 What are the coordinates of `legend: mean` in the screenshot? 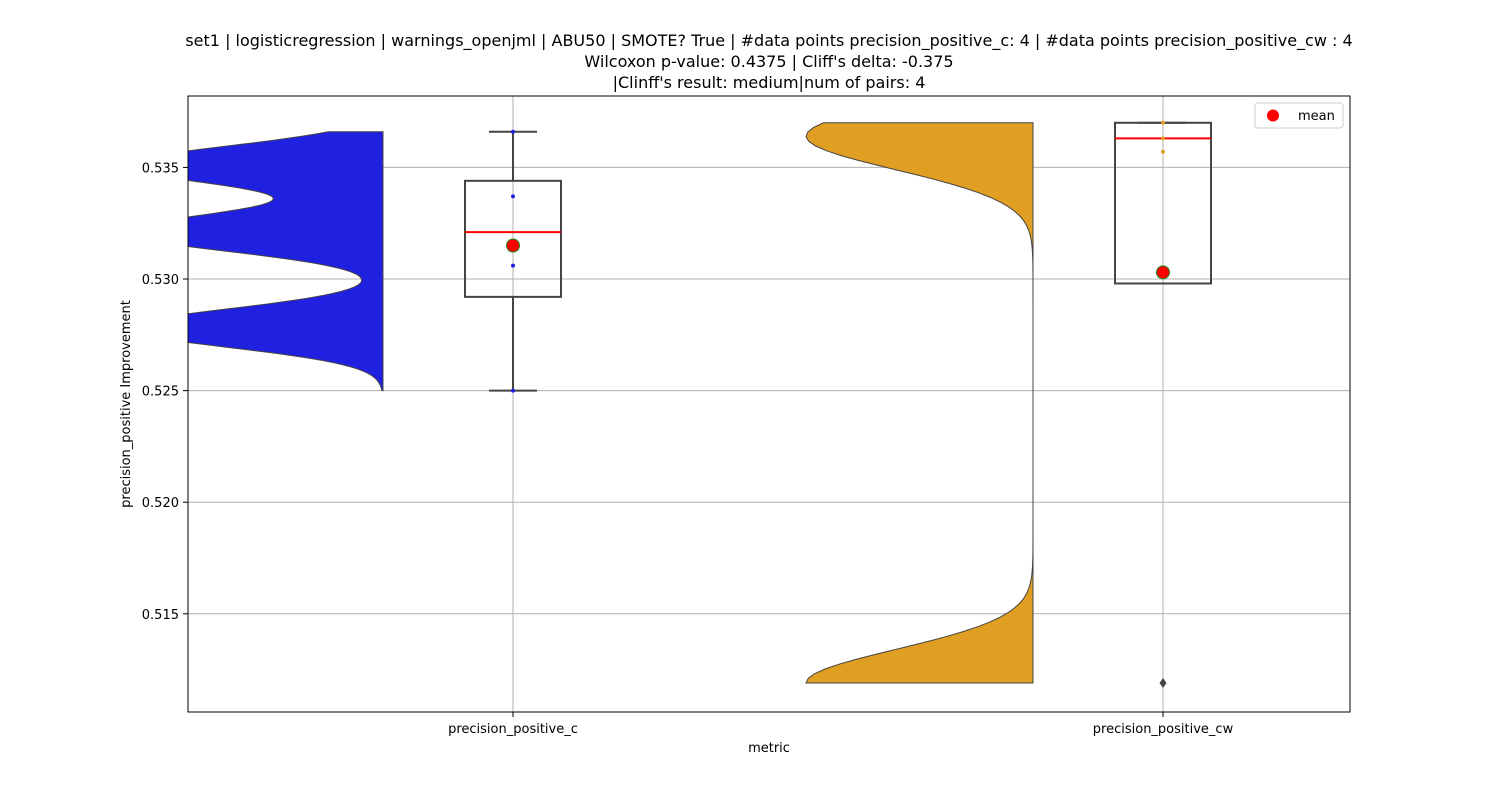 It's located at (1299, 115).